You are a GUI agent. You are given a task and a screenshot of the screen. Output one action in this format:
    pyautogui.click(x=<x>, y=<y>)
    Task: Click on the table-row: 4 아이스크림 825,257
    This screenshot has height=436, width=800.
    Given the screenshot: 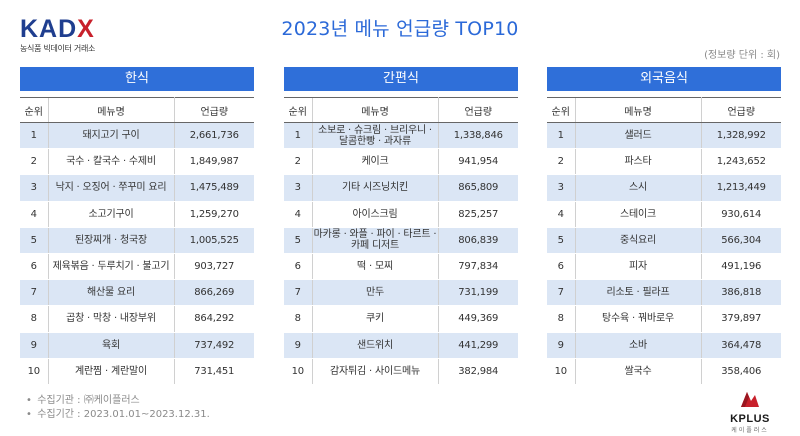 What is the action you would take?
    pyautogui.click(x=401, y=214)
    